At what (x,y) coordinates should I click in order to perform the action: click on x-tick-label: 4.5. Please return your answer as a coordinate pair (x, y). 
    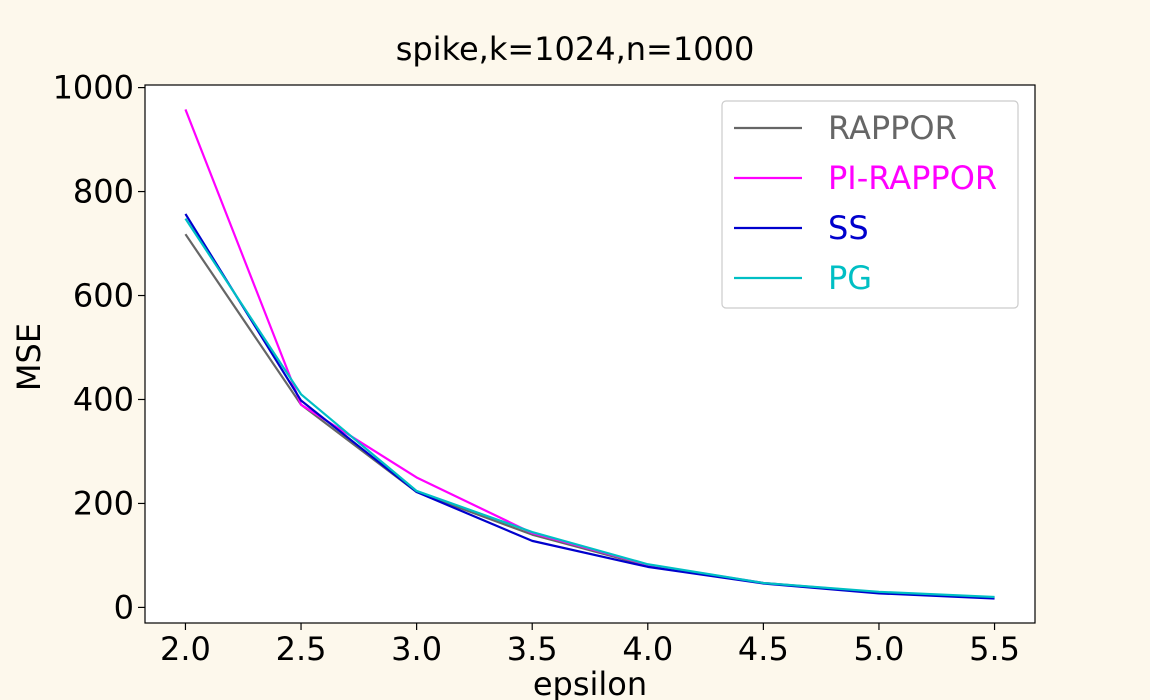
    Looking at the image, I should click on (763, 649).